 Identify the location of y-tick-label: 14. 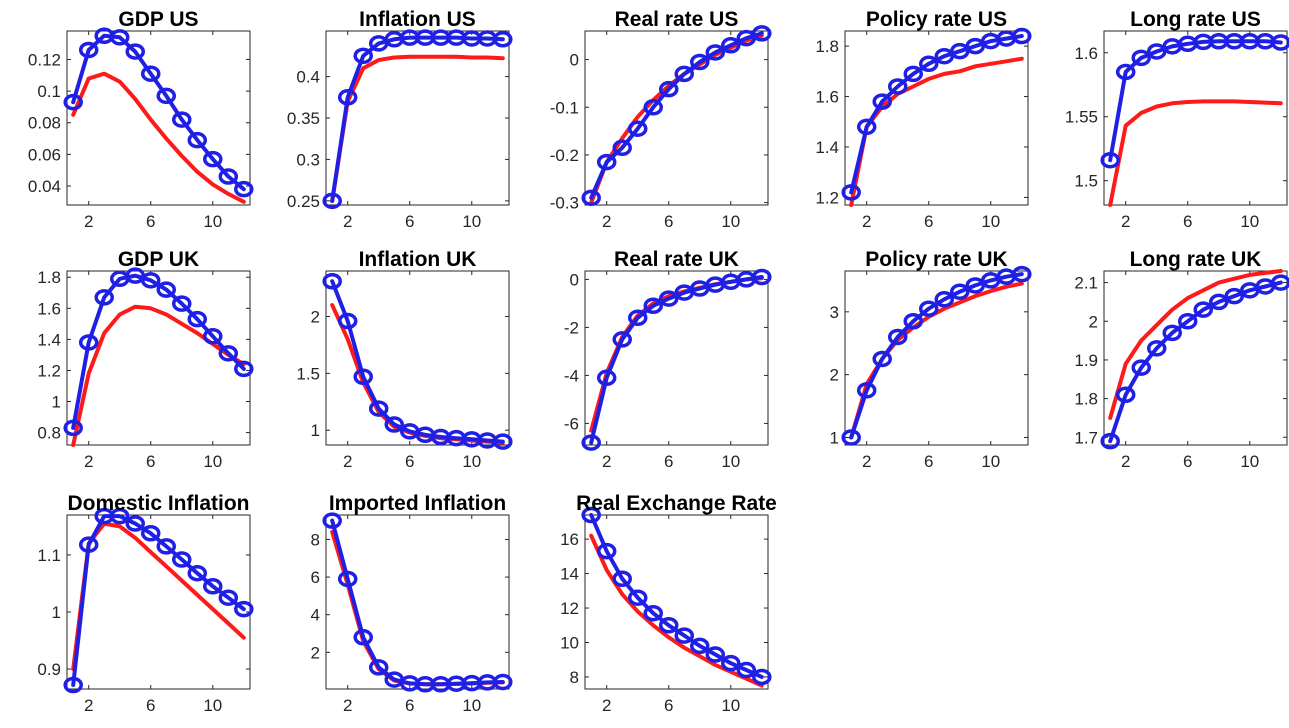
(569, 574).